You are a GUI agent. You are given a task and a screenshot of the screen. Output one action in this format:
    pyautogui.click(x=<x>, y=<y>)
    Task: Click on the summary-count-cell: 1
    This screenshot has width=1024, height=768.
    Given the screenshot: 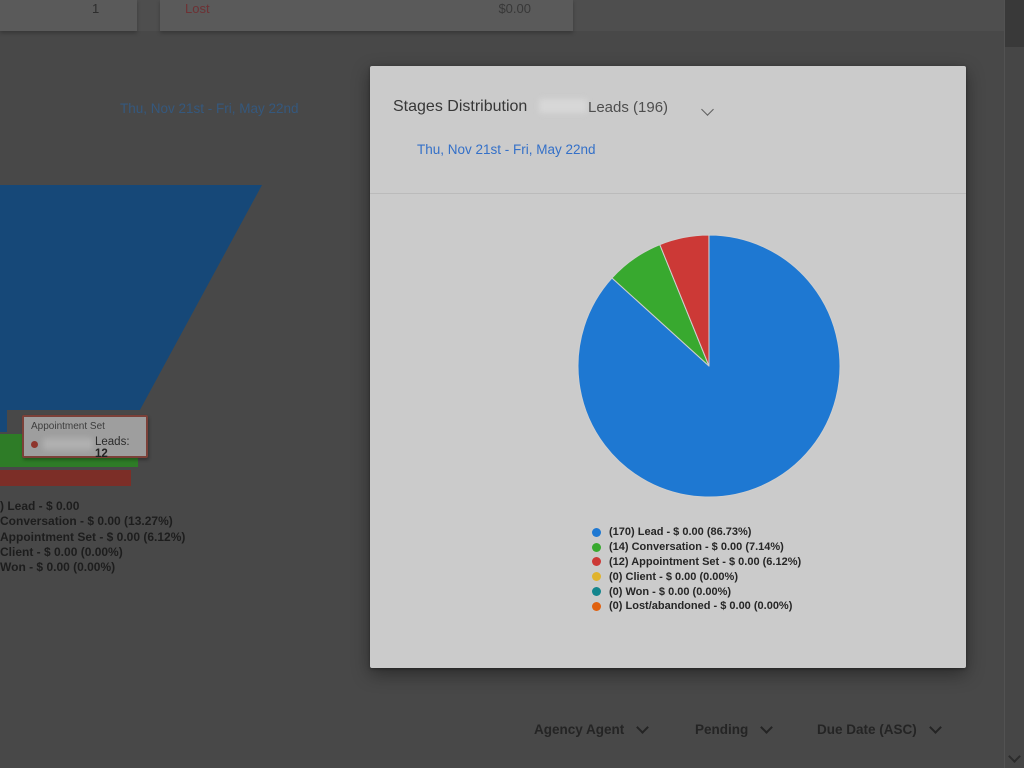 What is the action you would take?
    pyautogui.click(x=68, y=15)
    